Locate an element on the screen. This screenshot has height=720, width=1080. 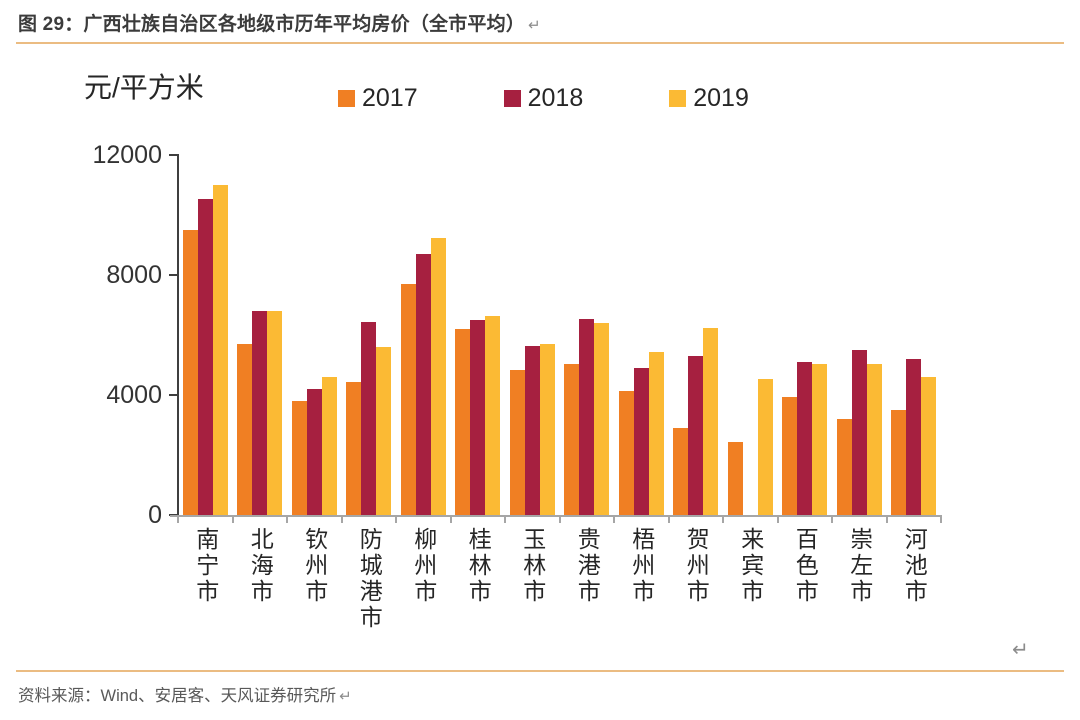
bar-group-崇左市 is located at coordinates (859, 335).